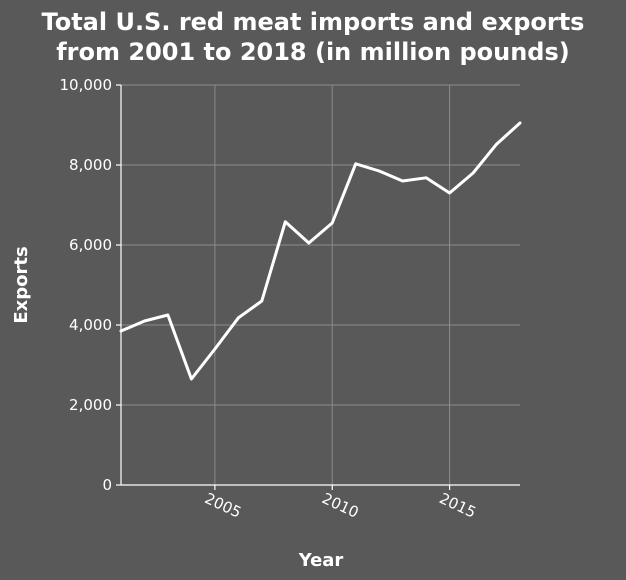 Image resolution: width=626 pixels, height=580 pixels. I want to click on x-axis-label: Year, so click(321, 560).